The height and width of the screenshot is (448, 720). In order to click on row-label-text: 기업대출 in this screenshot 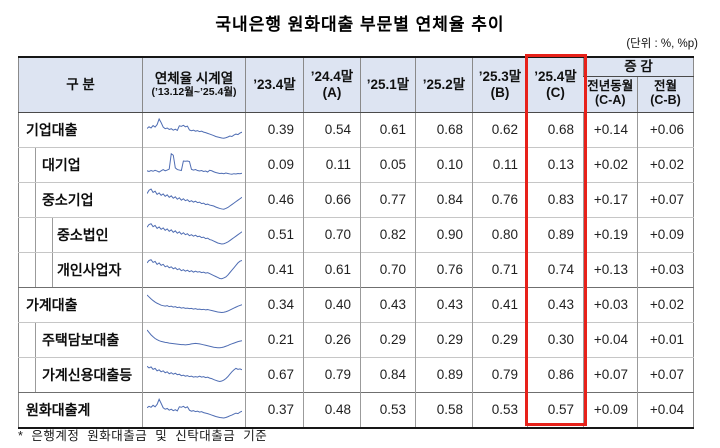, I will do `click(52, 129)`.